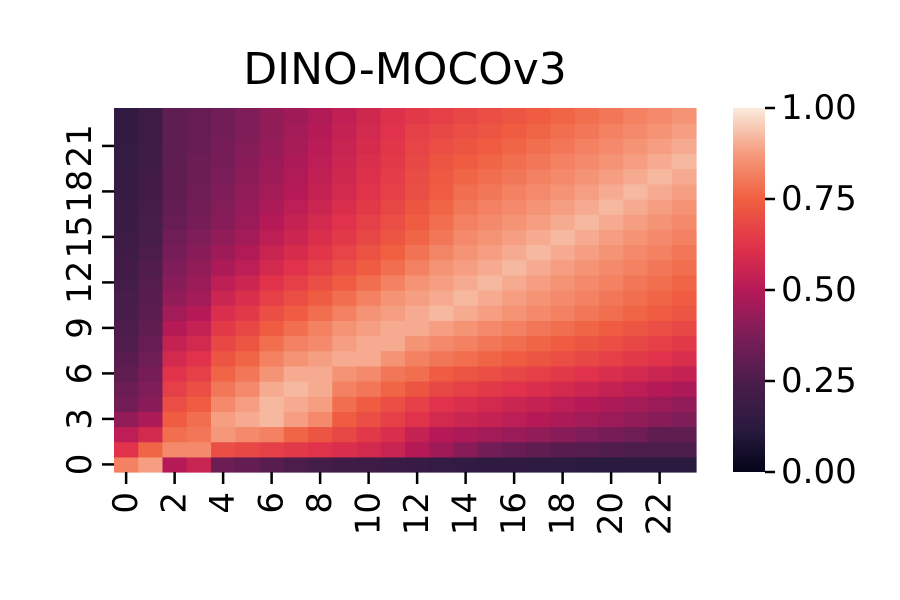  What do you see at coordinates (393, 503) in the screenshot?
I see `x-axis: 0 2 4 6 8 10 12 14 16 18 20 22` at bounding box center [393, 503].